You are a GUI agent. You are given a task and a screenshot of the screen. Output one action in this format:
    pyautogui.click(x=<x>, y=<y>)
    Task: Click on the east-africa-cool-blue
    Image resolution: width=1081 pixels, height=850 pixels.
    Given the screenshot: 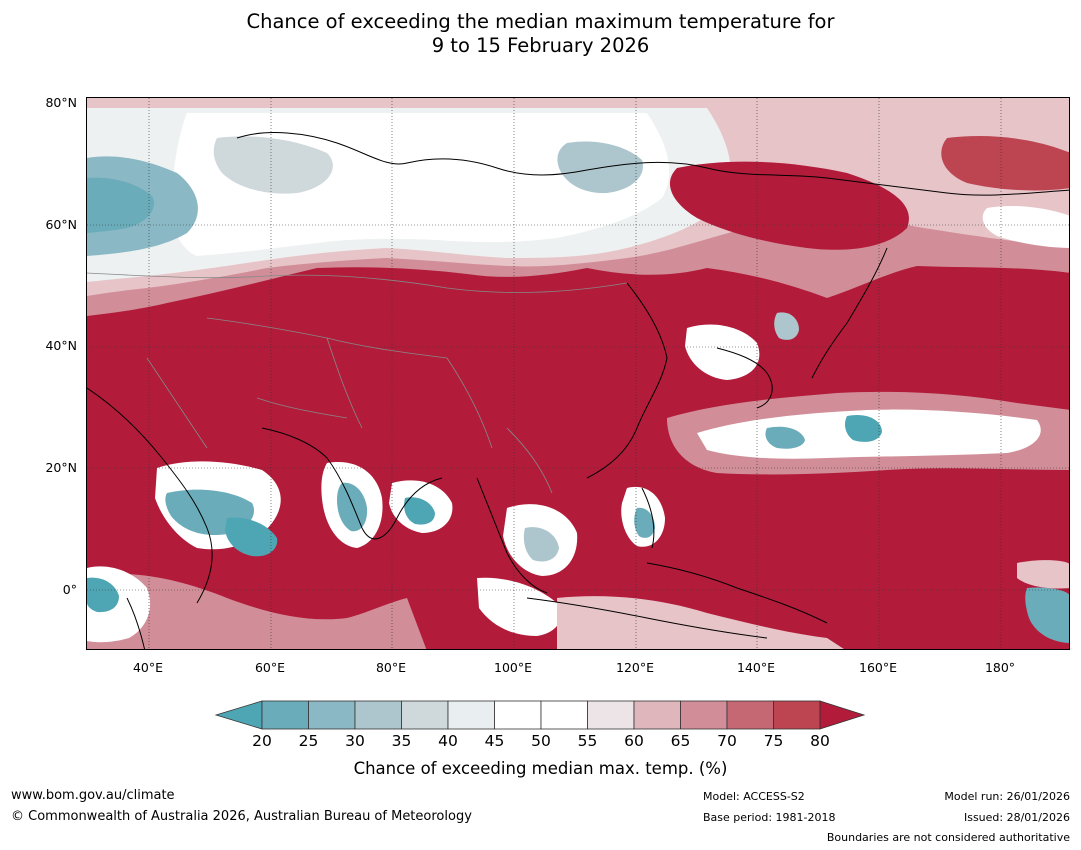 What is the action you would take?
    pyautogui.click(x=103, y=595)
    